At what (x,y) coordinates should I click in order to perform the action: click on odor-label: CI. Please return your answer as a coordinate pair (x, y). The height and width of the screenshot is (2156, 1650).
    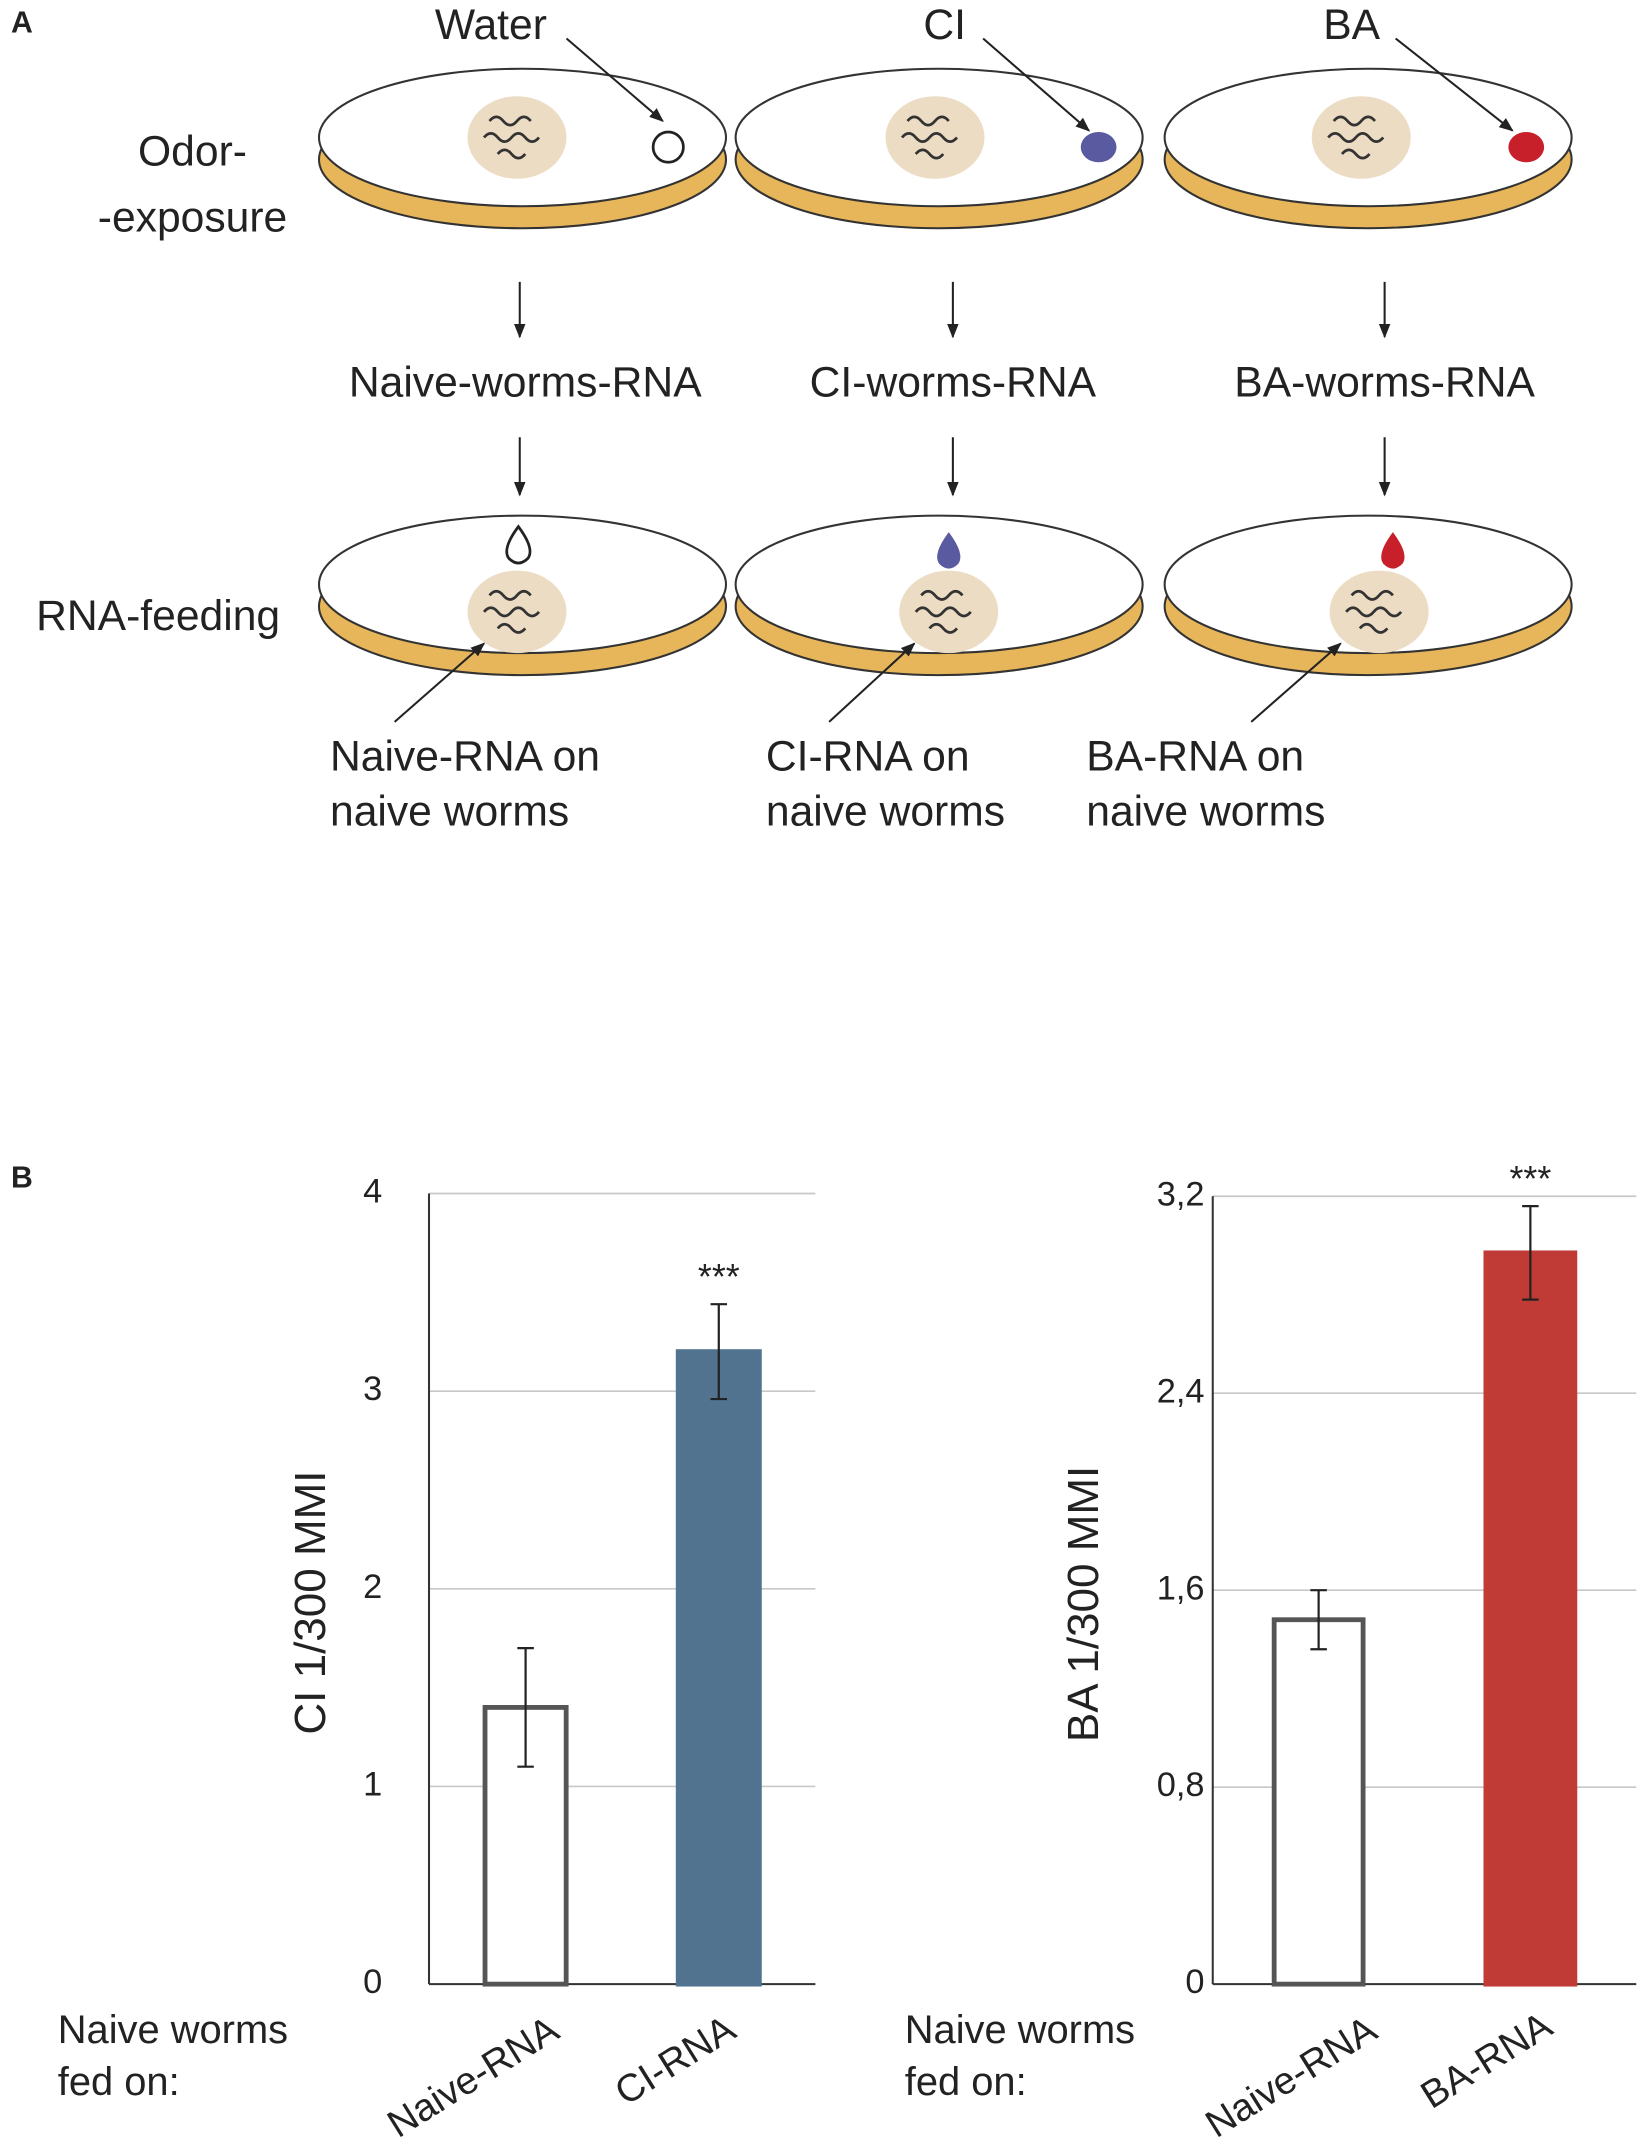
    Looking at the image, I should click on (944, 25).